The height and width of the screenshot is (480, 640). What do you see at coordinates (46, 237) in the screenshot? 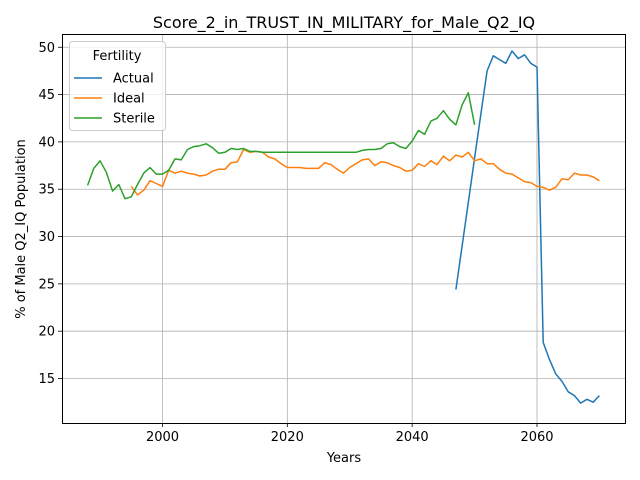
I see `y-tick-label: 30` at bounding box center [46, 237].